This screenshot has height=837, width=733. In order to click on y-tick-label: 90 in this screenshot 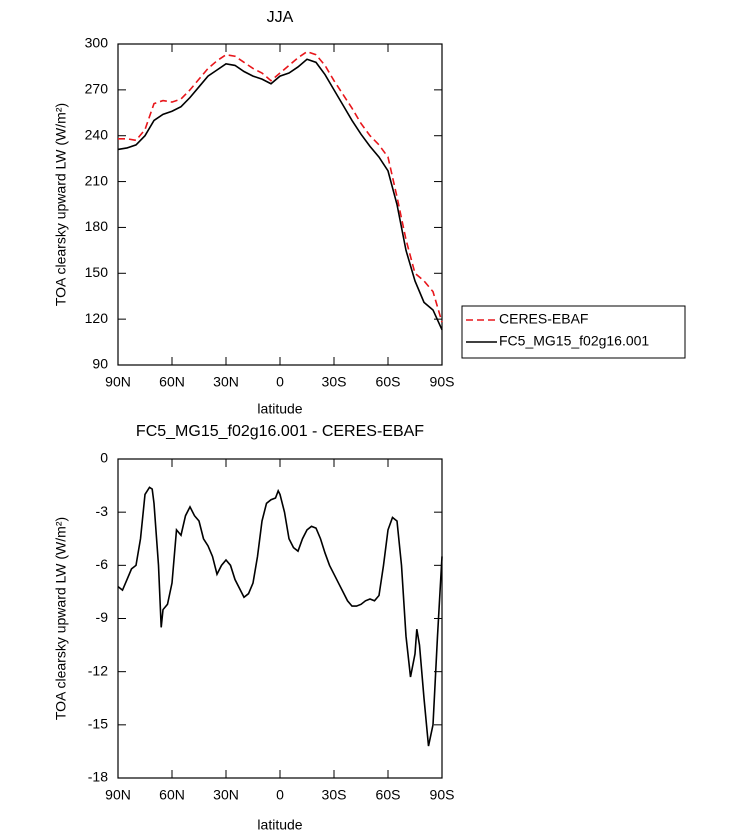, I will do `click(100, 364)`.